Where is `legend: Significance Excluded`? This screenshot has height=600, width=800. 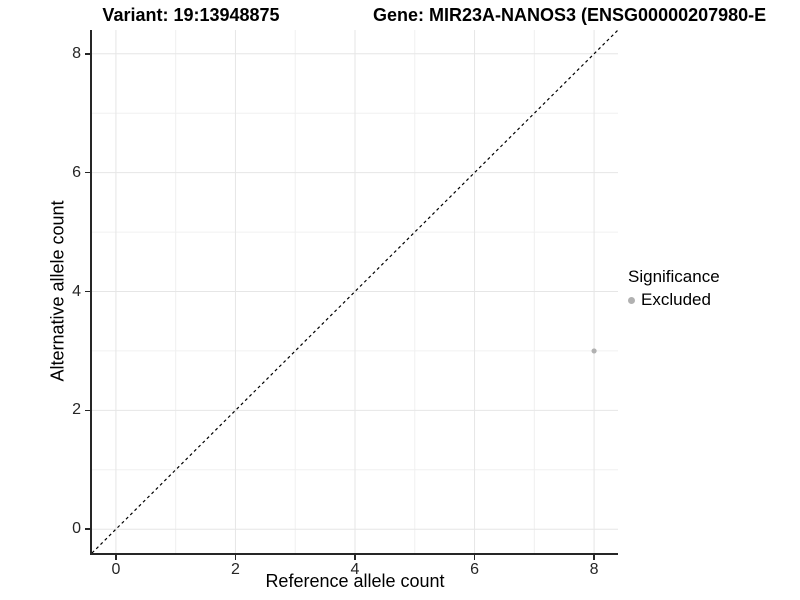 legend: Significance Excluded is located at coordinates (674, 288).